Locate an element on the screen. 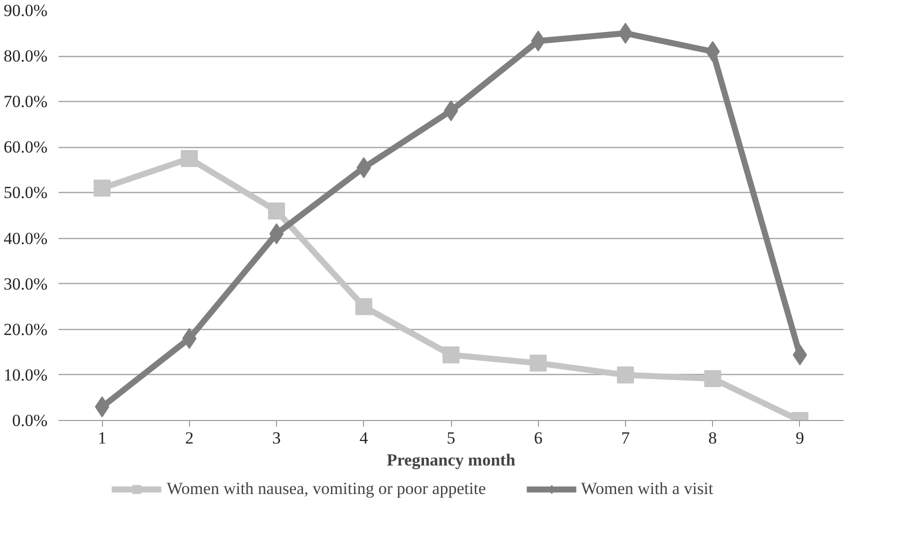  y-tick-label: 40.0% is located at coordinates (26, 238).